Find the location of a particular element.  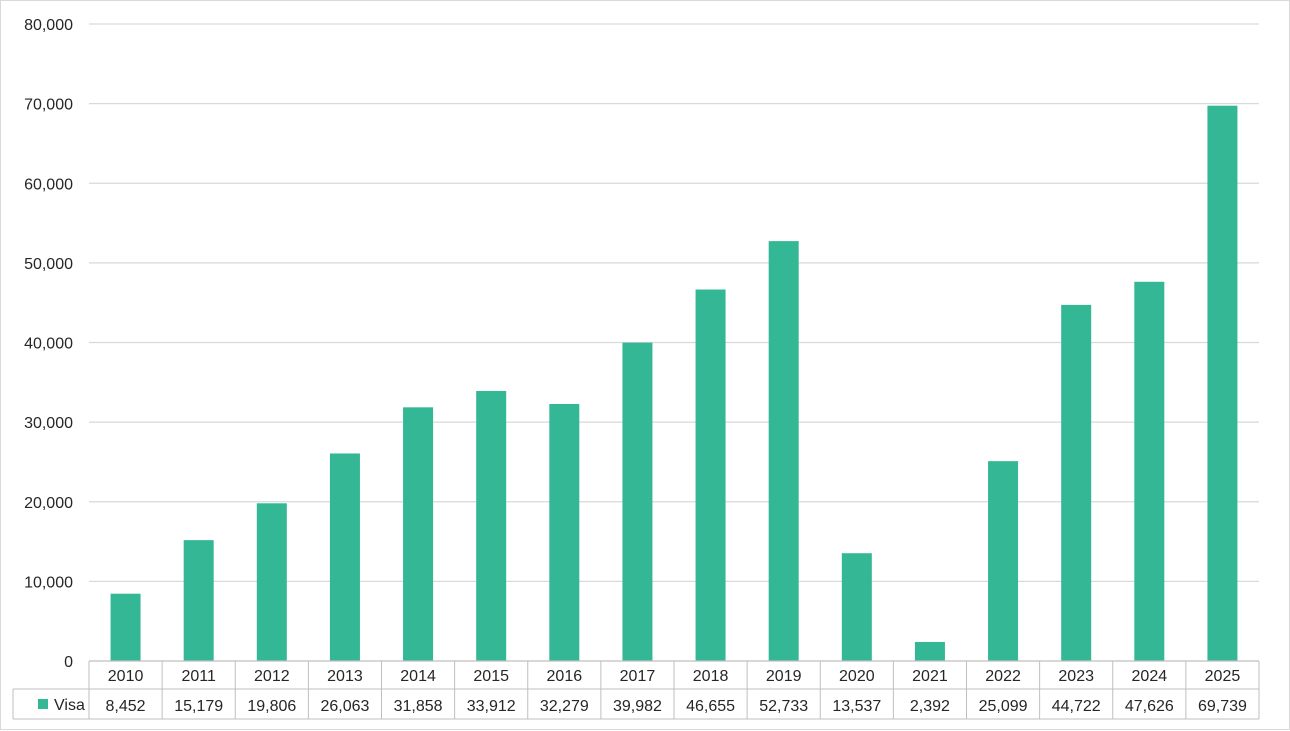

bar-2021 is located at coordinates (929, 651).